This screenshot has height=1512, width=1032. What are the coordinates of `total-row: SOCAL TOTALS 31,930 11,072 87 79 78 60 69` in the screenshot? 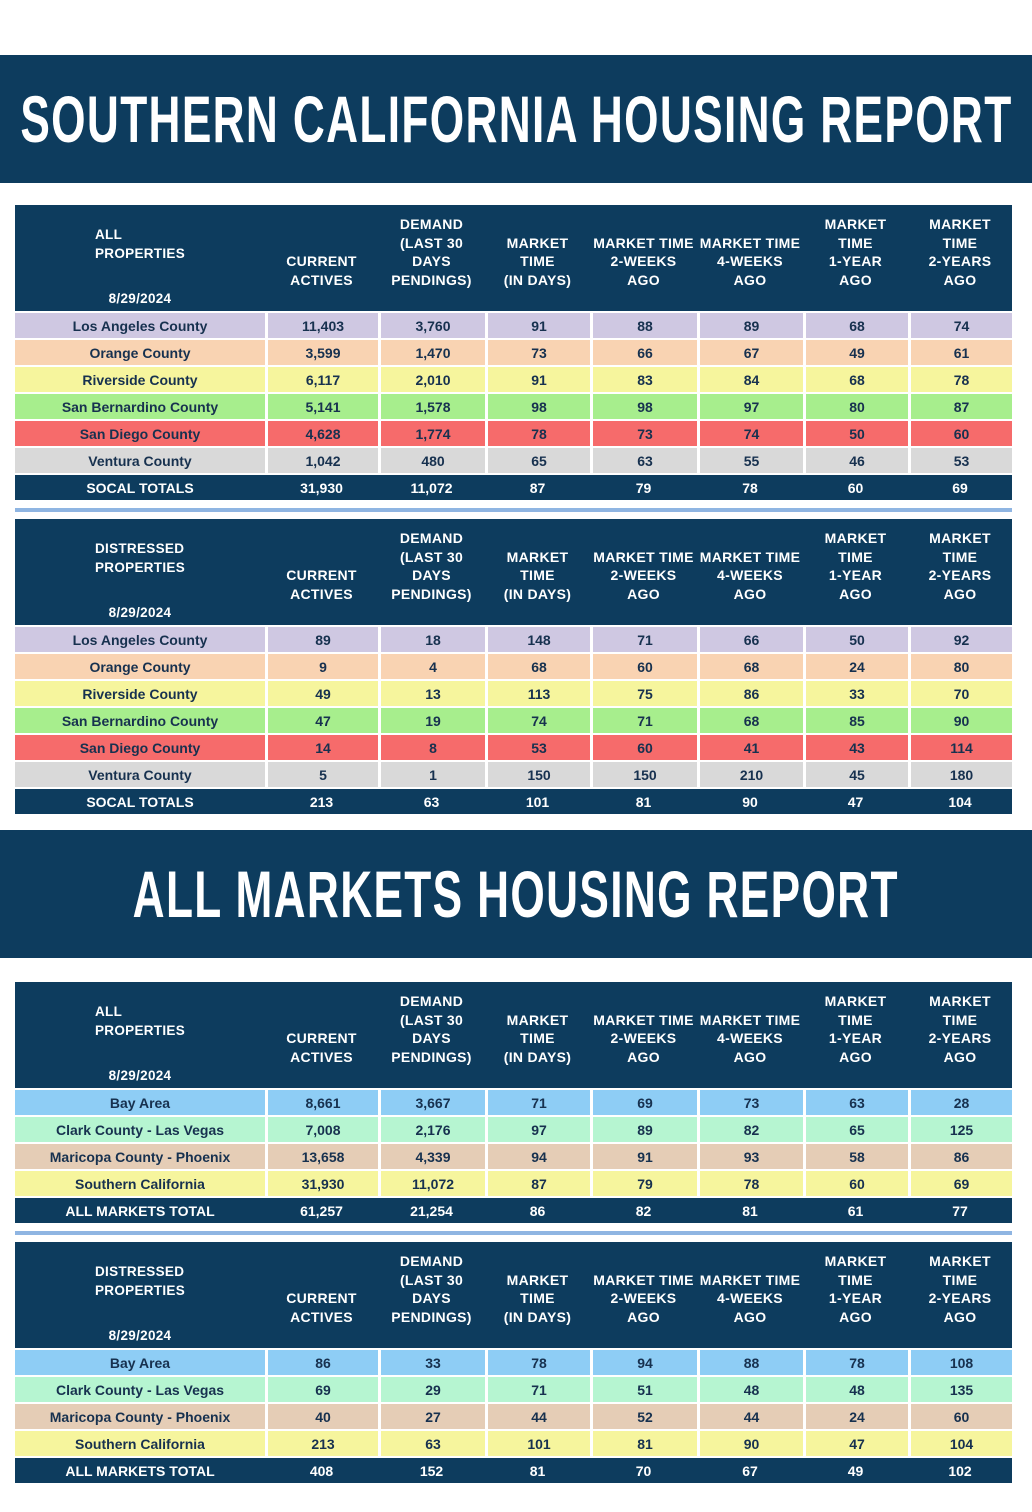 It's located at (513, 486).